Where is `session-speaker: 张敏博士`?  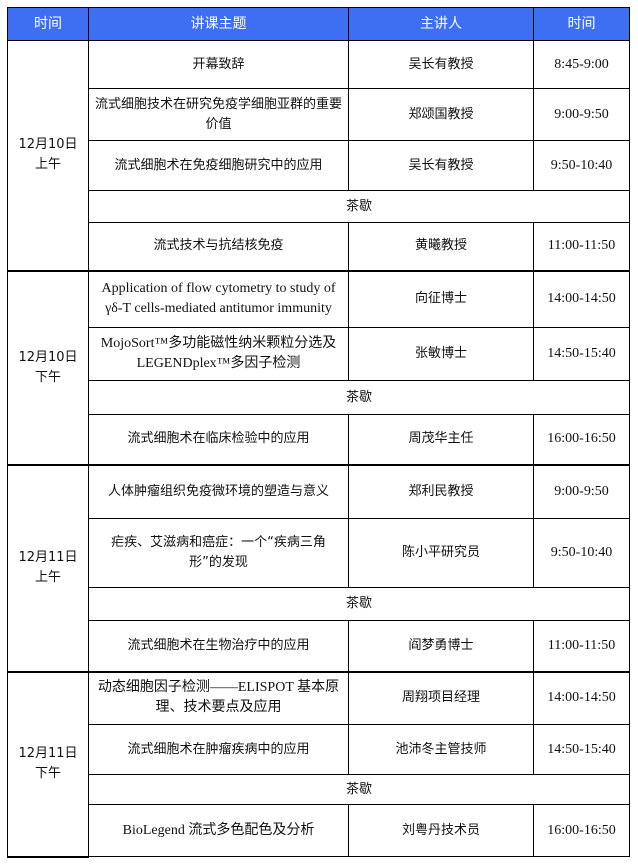
session-speaker: 张敏博士 is located at coordinates (441, 354).